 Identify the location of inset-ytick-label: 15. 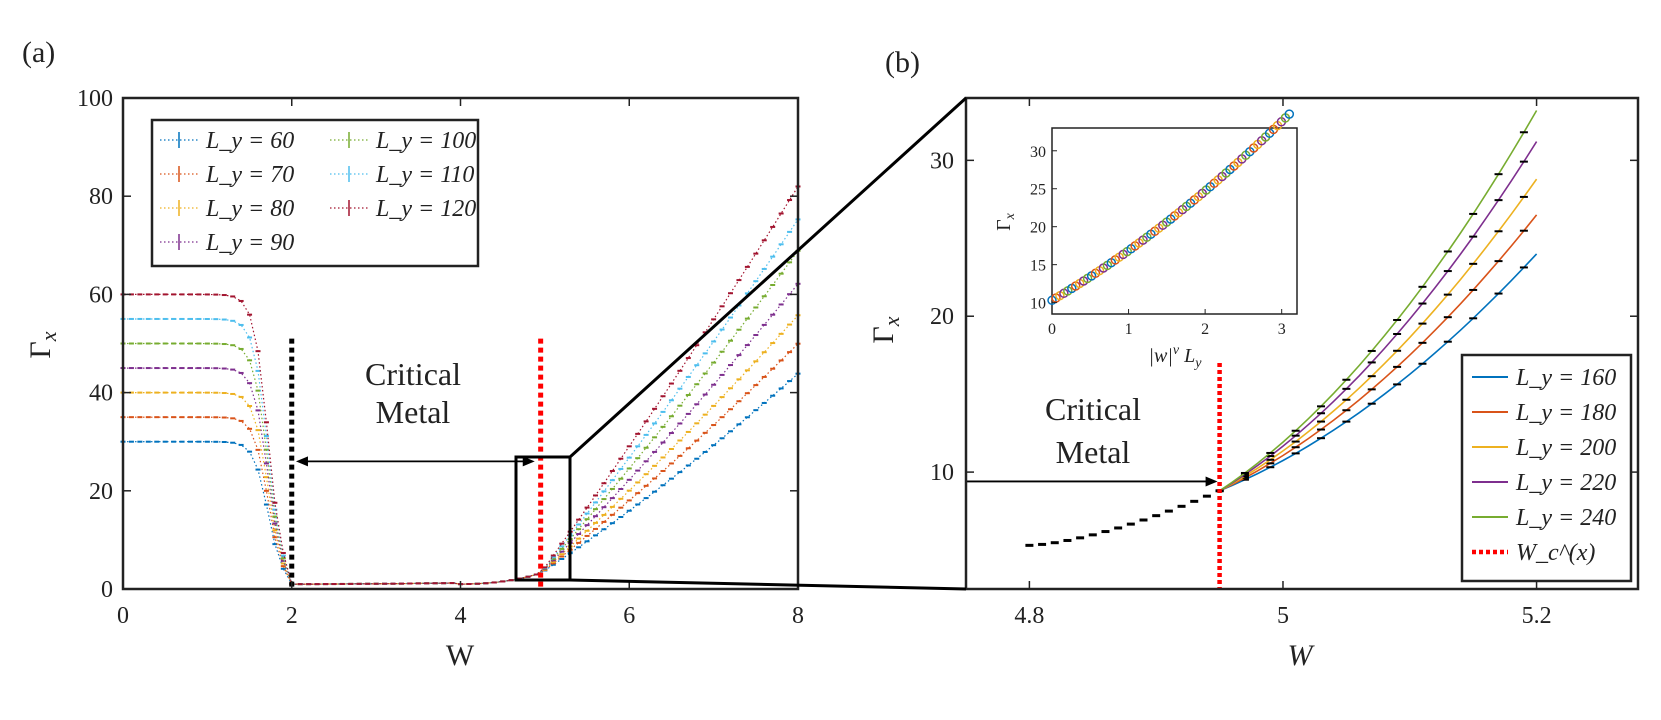
(1038, 266).